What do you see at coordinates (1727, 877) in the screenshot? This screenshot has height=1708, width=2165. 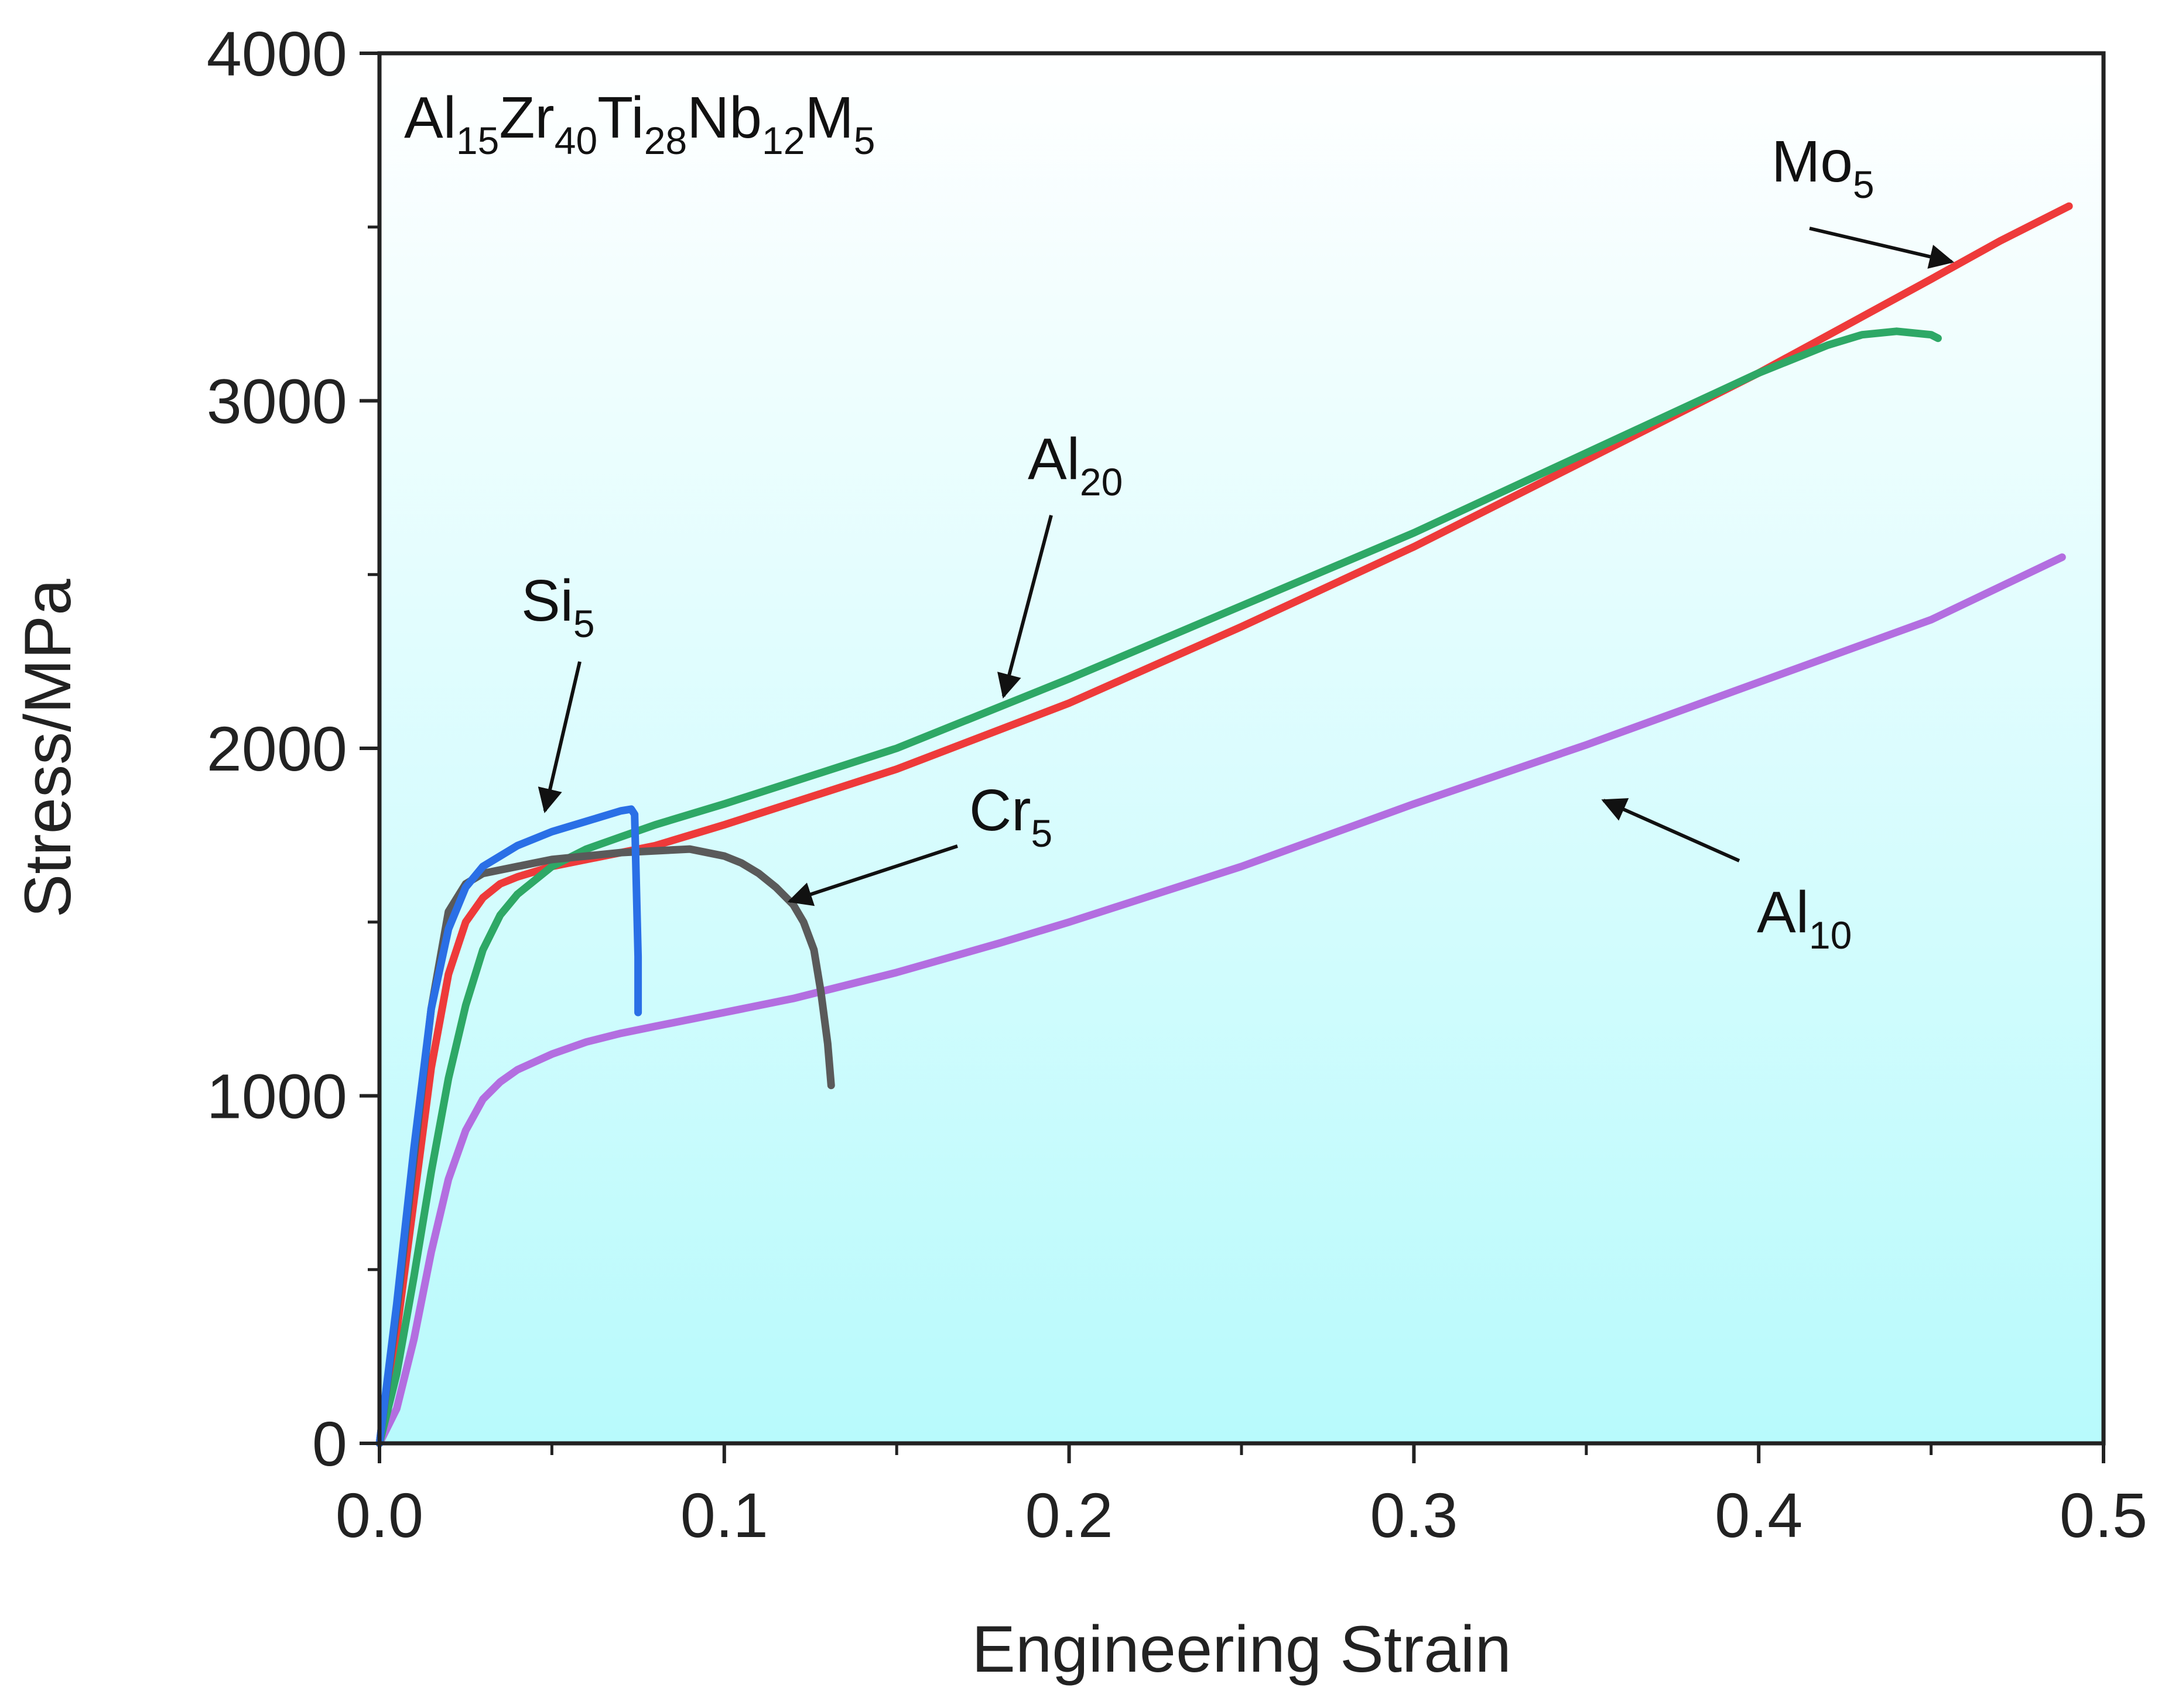 I see `annotation-al10: Al10` at bounding box center [1727, 877].